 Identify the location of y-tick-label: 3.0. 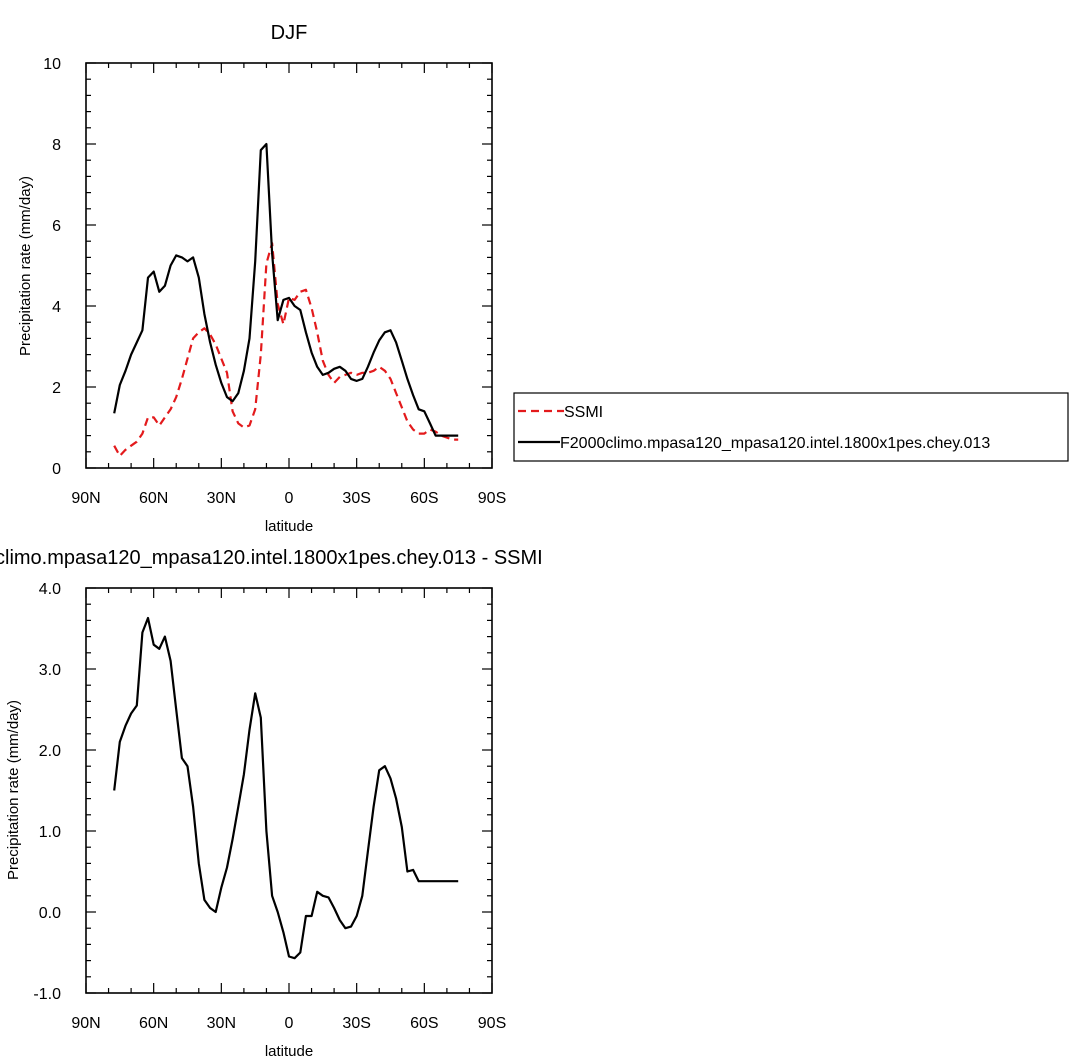
(50, 670).